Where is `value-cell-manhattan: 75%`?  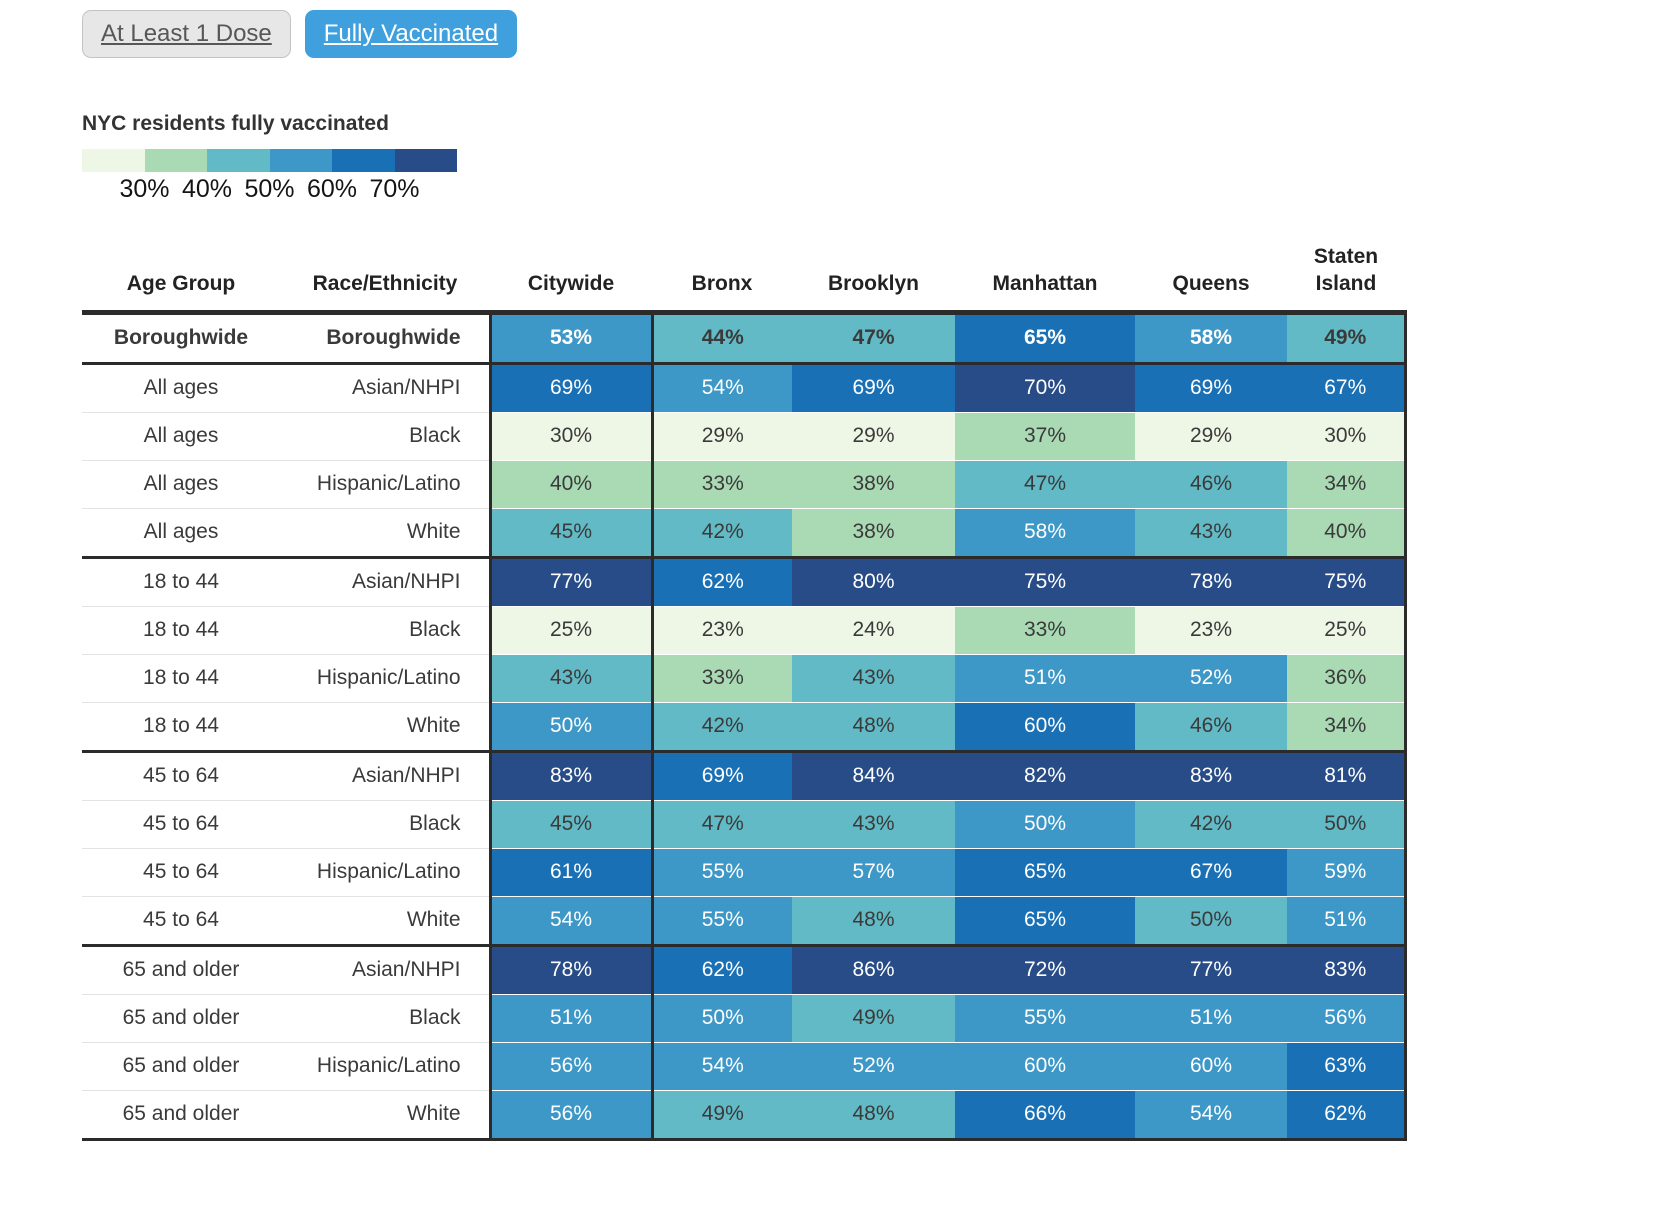
value-cell-manhattan: 75% is located at coordinates (1045, 581).